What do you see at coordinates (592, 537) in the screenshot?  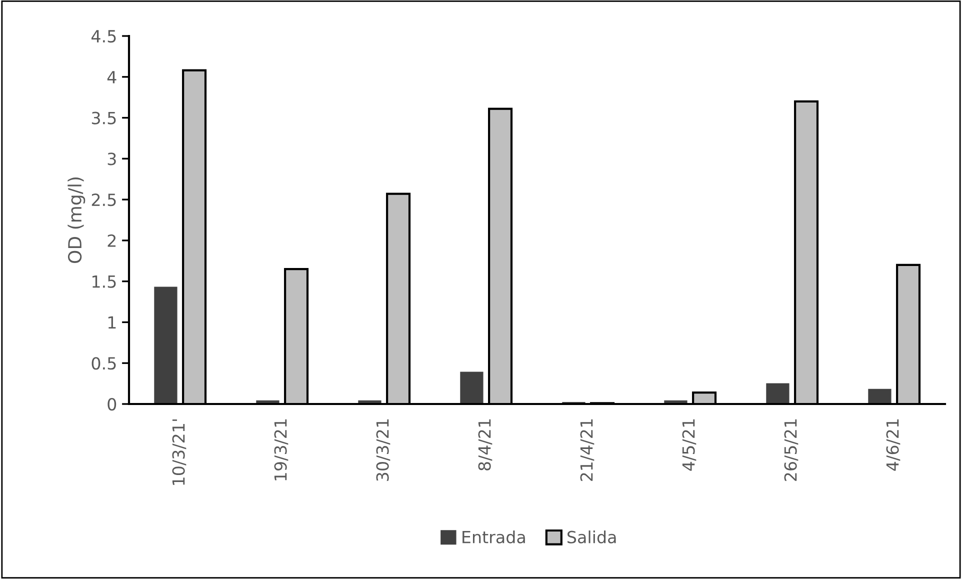 I see `legend-label: Salida` at bounding box center [592, 537].